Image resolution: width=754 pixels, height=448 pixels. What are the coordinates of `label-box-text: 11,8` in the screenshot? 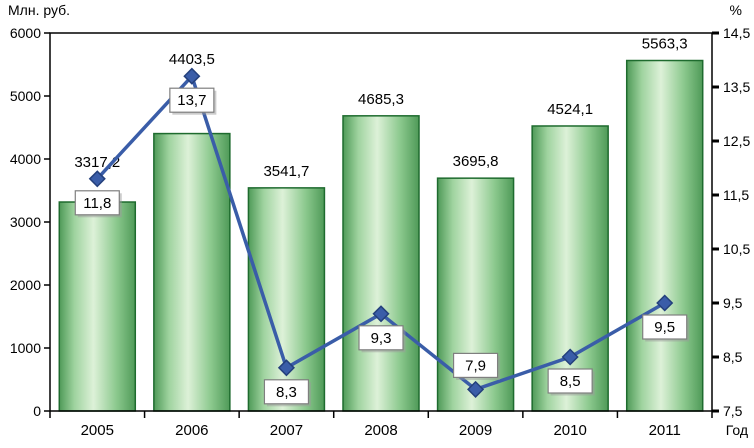 It's located at (97, 203).